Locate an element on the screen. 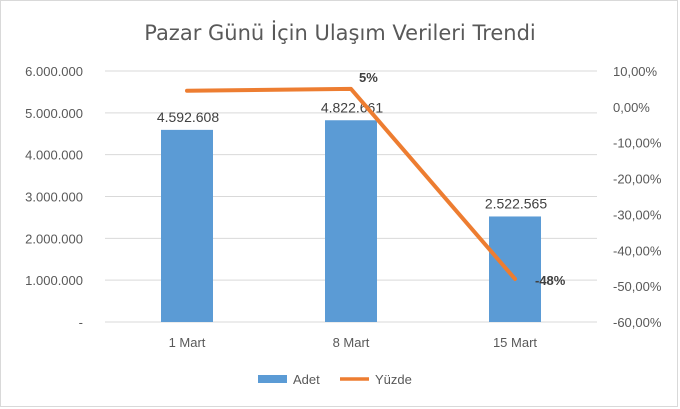  legend-label-yuzde: Yüzde is located at coordinates (393, 379).